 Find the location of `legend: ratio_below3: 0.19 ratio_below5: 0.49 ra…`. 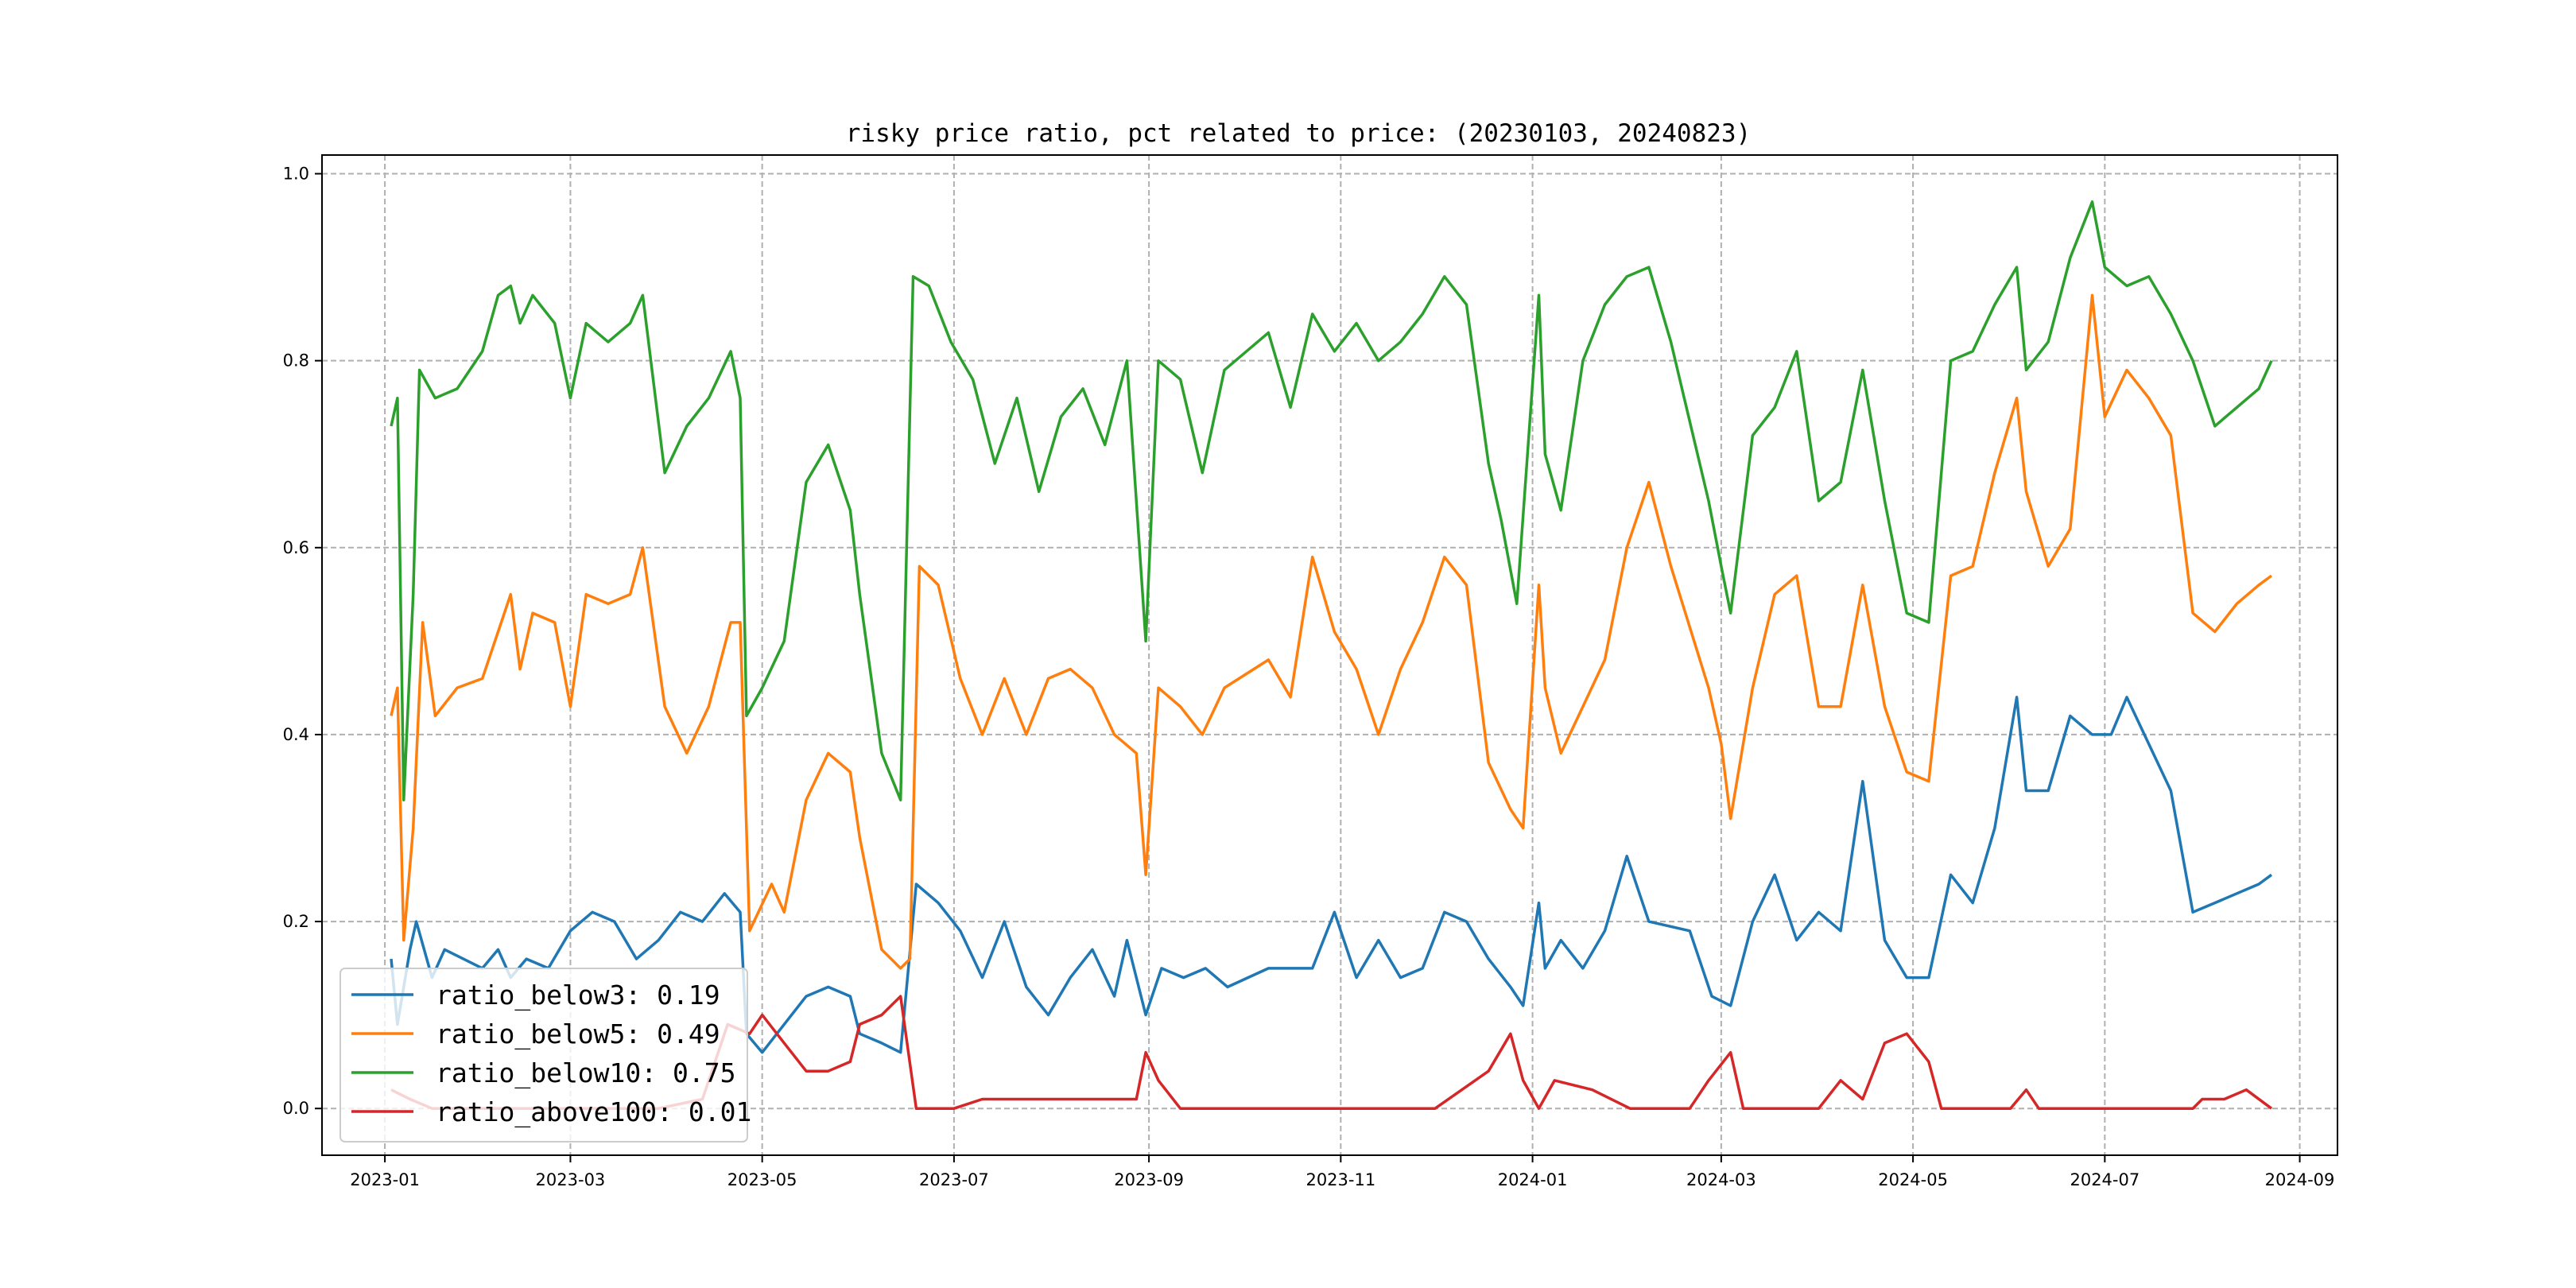

legend: ratio_below3: 0.19 ratio_below5: 0.49 ra… is located at coordinates (545, 1055).